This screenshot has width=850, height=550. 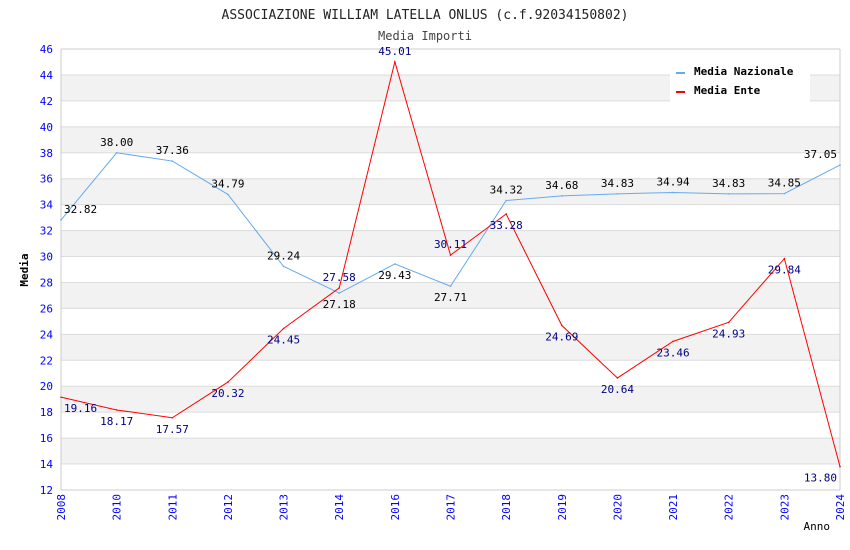 I want to click on y-tick-label: 38, so click(x=46, y=153).